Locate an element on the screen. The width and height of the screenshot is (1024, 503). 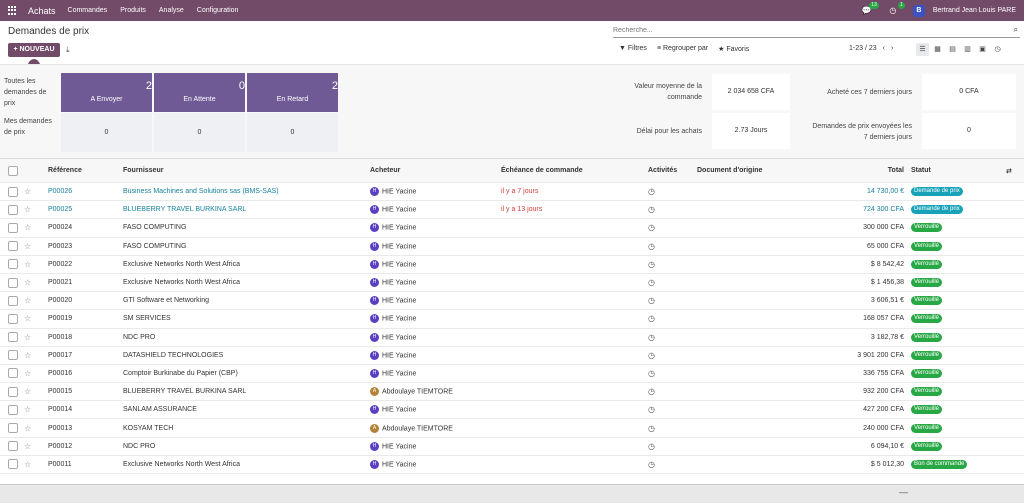
tile-to-send: 2 A Envoyer is located at coordinates (106, 92).